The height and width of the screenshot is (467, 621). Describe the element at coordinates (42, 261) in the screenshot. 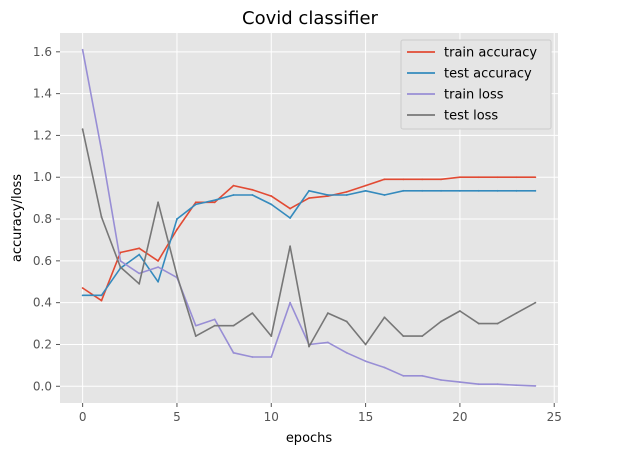

I see `y-tick-label: 0.6` at that location.